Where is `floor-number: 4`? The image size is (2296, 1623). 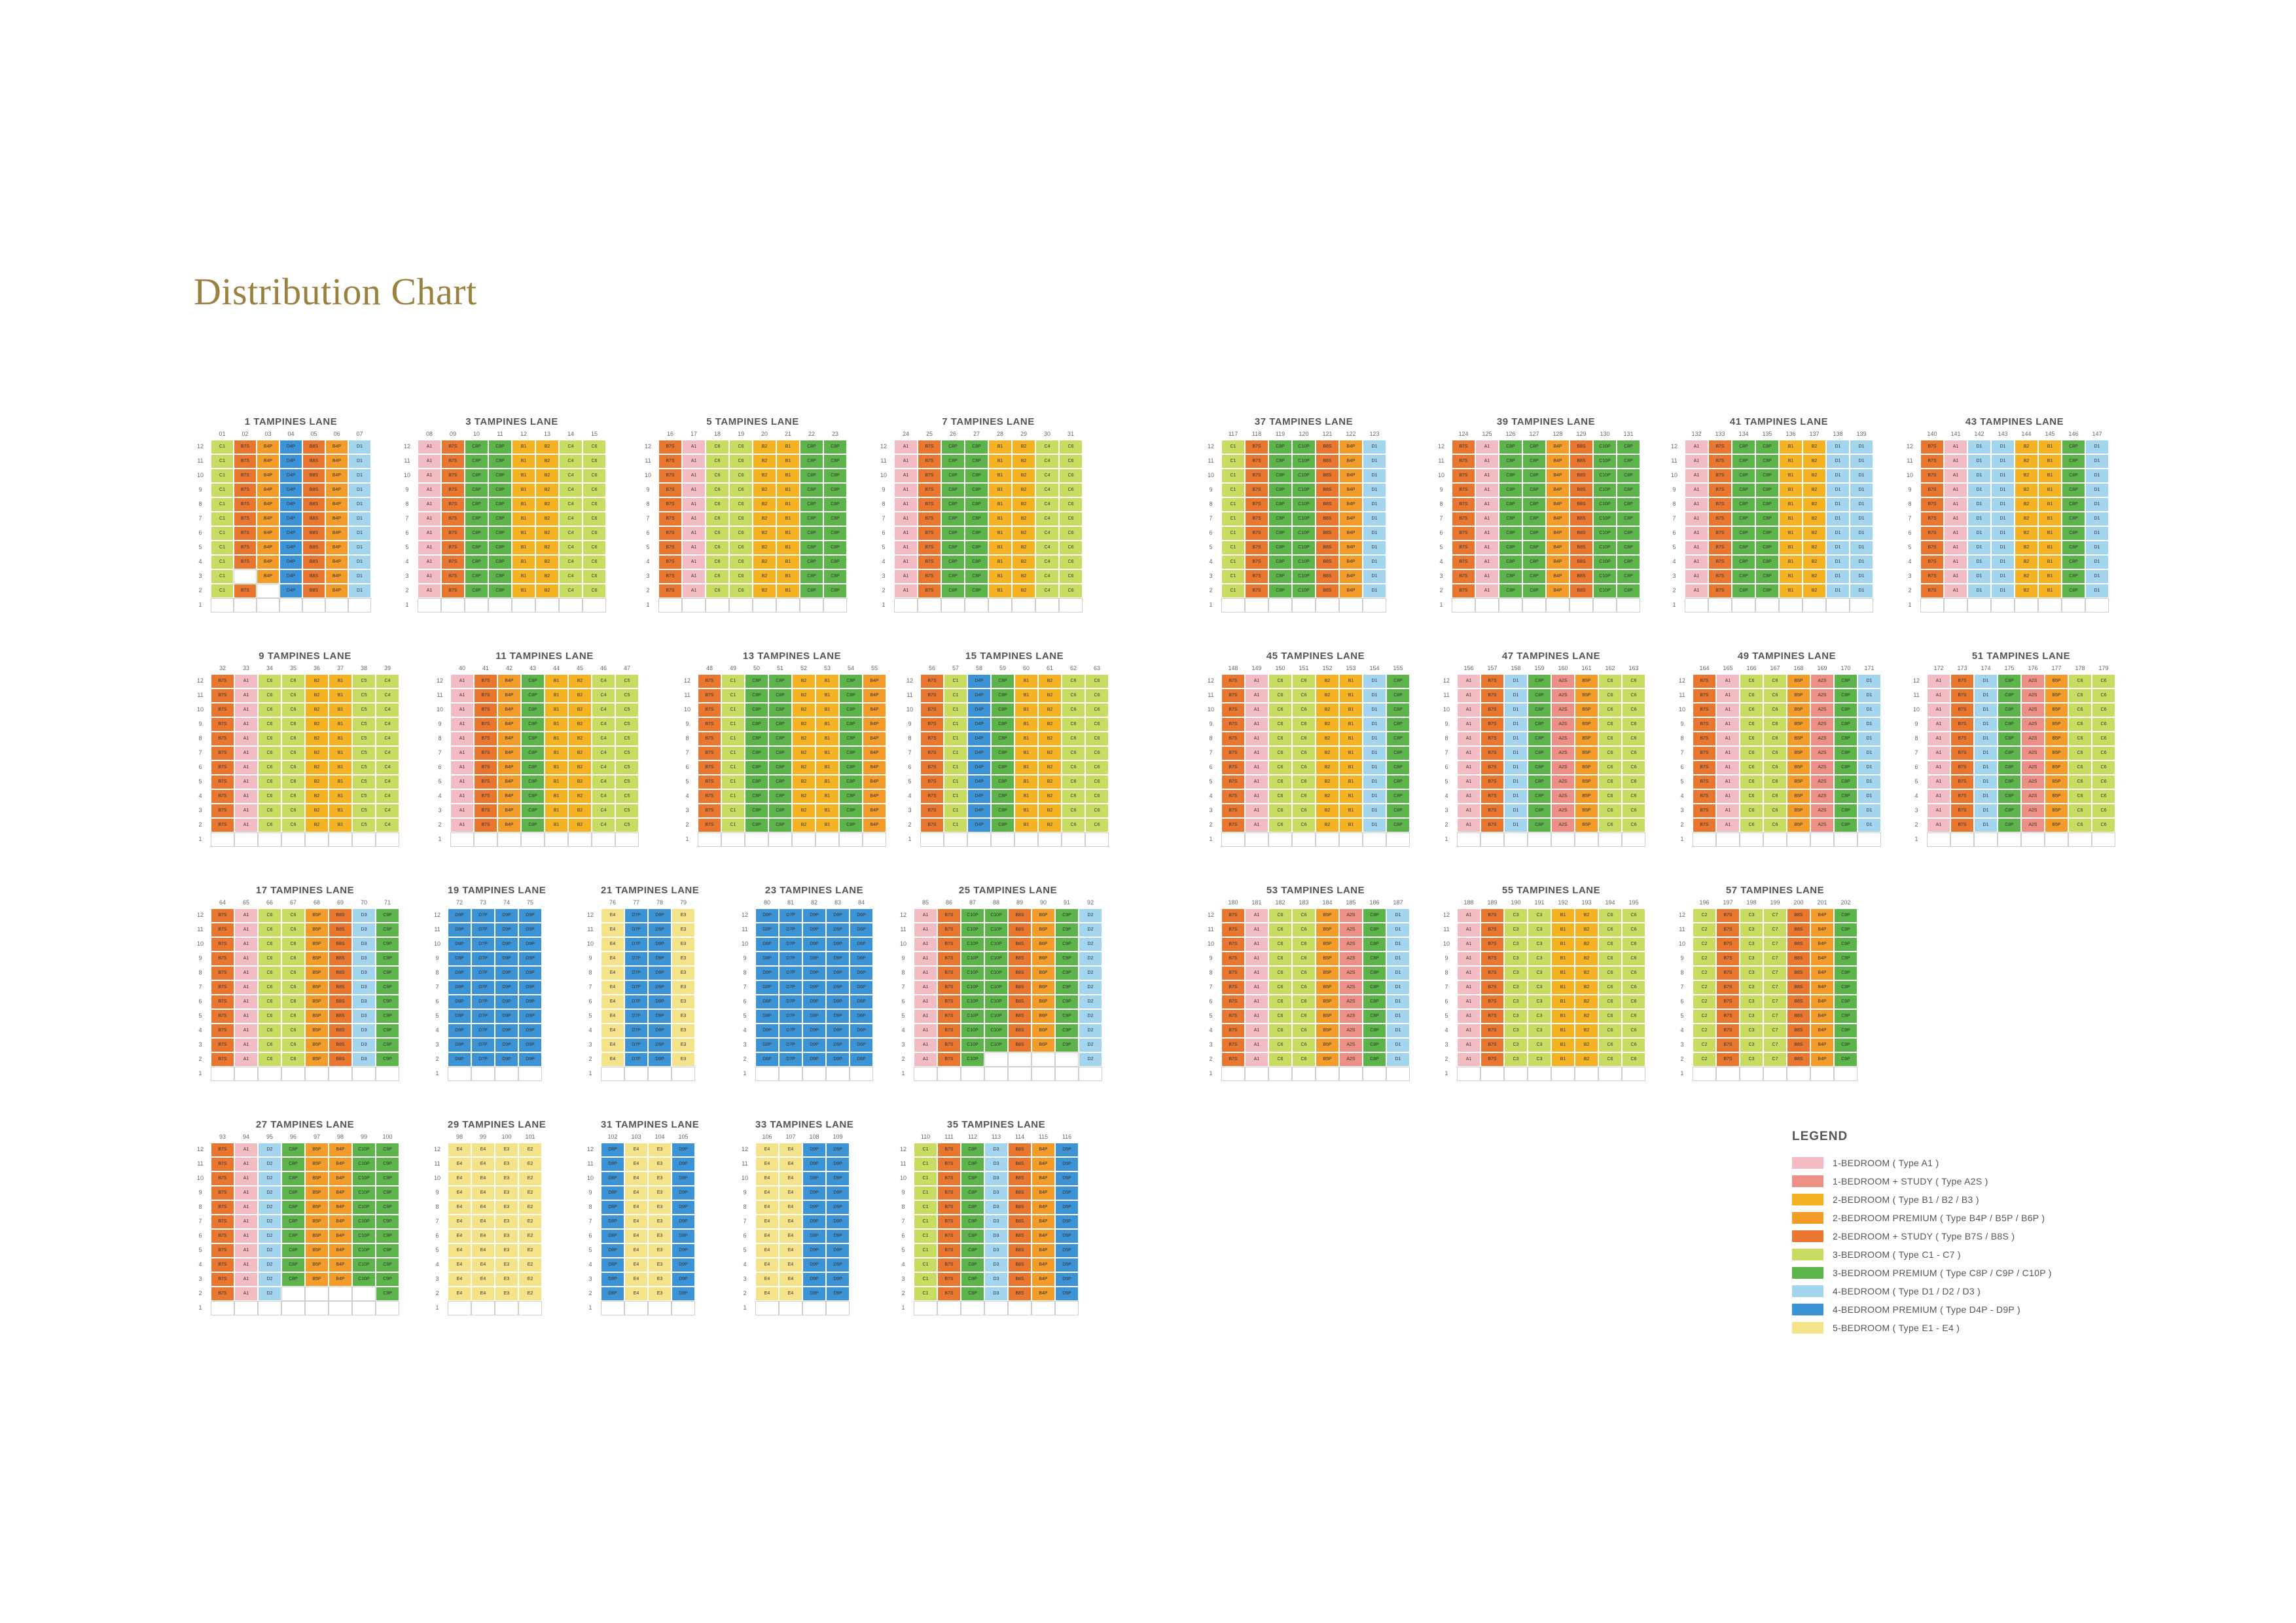
floor-number: 4 is located at coordinates (1916, 796).